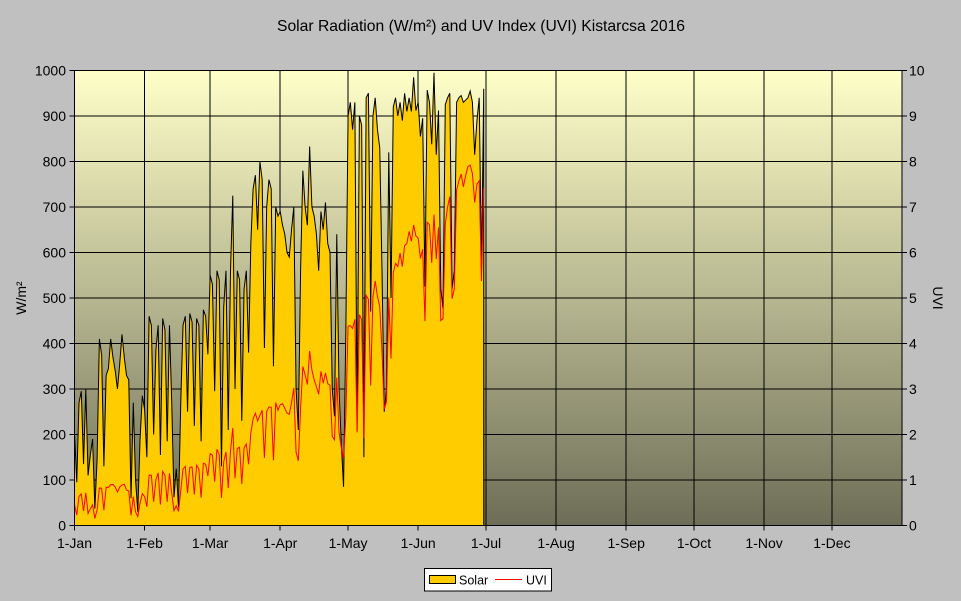 This screenshot has height=601, width=961. I want to click on svg-text: 1-Dec, so click(831, 543).